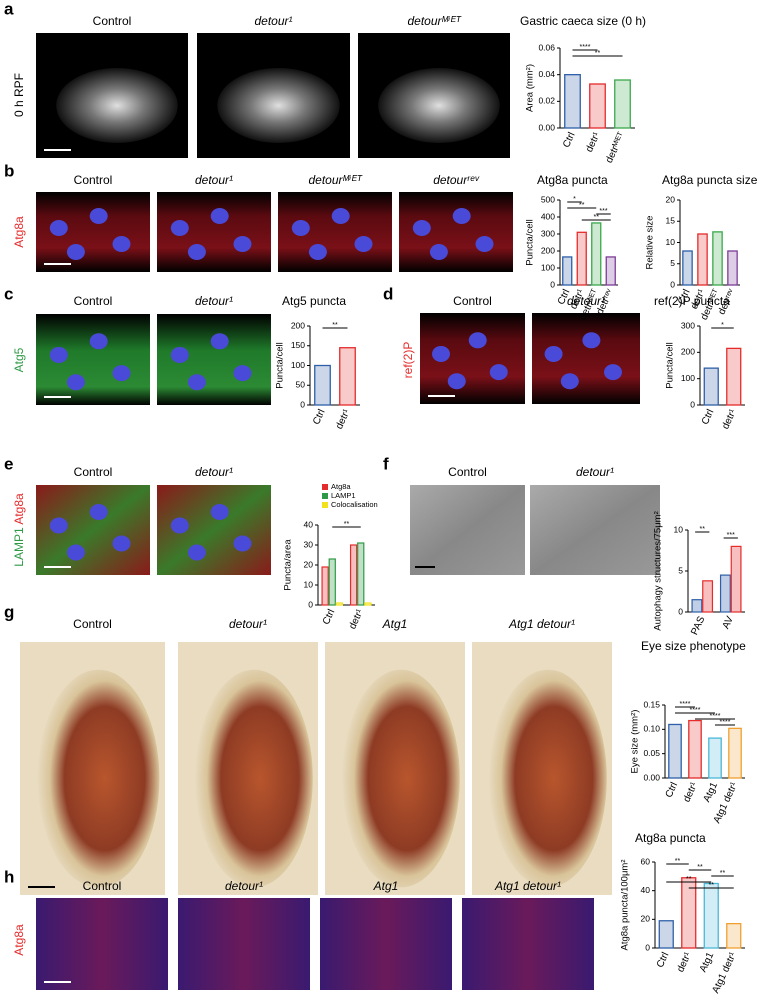 The image size is (774, 1000). Describe the element at coordinates (530, 88) in the screenshot. I see `y-axis-label: Area (mm²)` at that location.